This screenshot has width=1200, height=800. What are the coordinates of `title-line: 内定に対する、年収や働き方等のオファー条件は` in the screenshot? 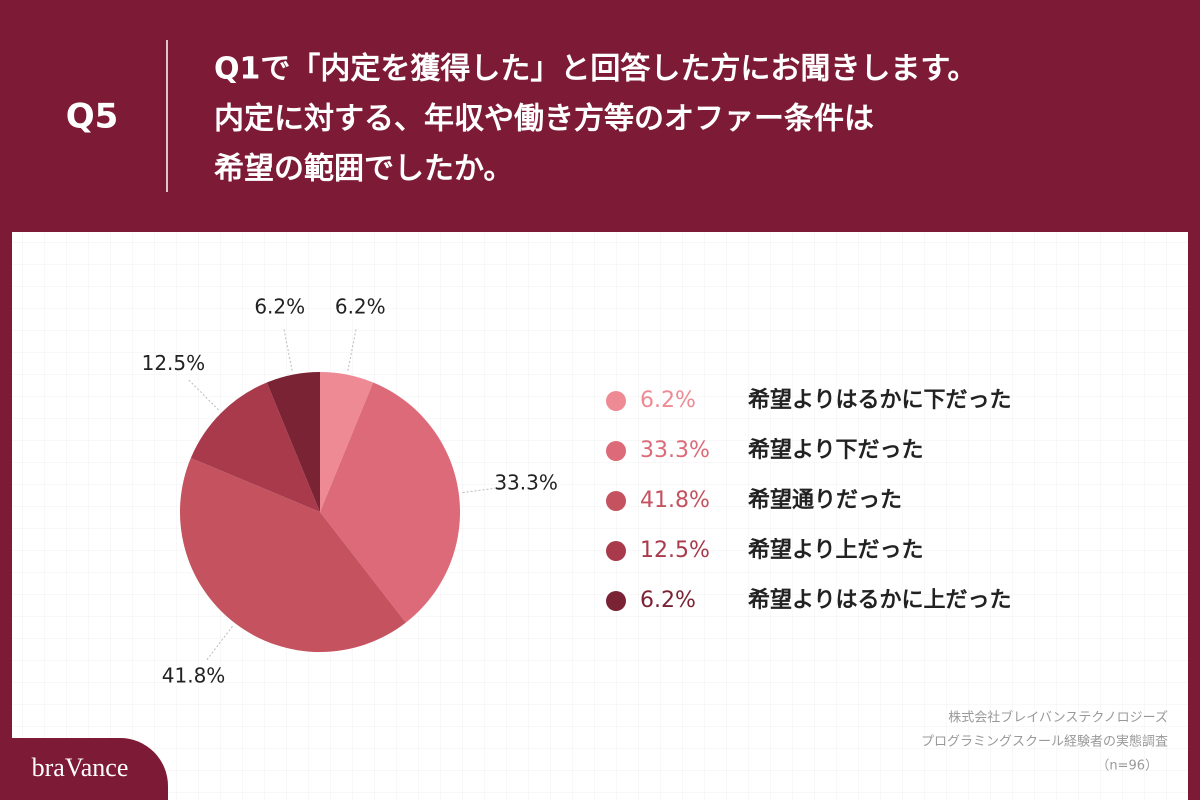 It's located at (544, 119).